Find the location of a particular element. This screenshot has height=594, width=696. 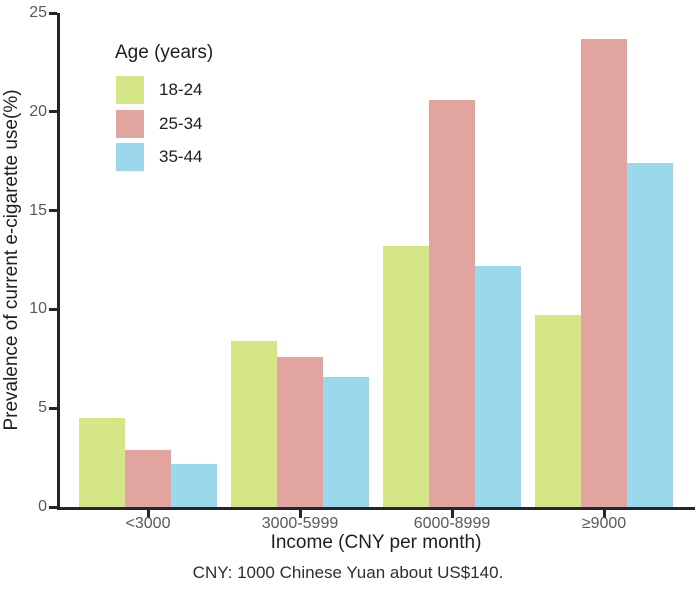

y-tick-label-10: 10 is located at coordinates (38, 309).